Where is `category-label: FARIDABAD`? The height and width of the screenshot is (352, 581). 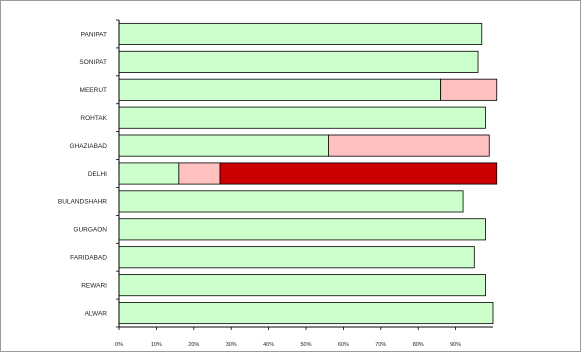 category-label: FARIDABAD is located at coordinates (88, 258).